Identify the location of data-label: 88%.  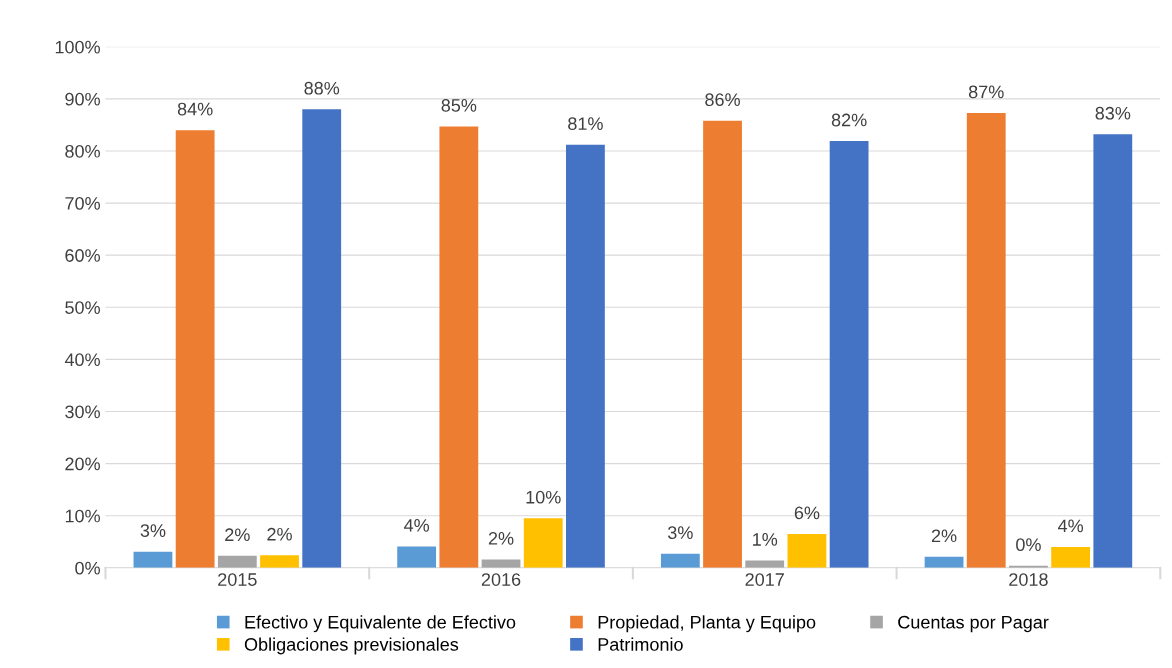
(322, 88).